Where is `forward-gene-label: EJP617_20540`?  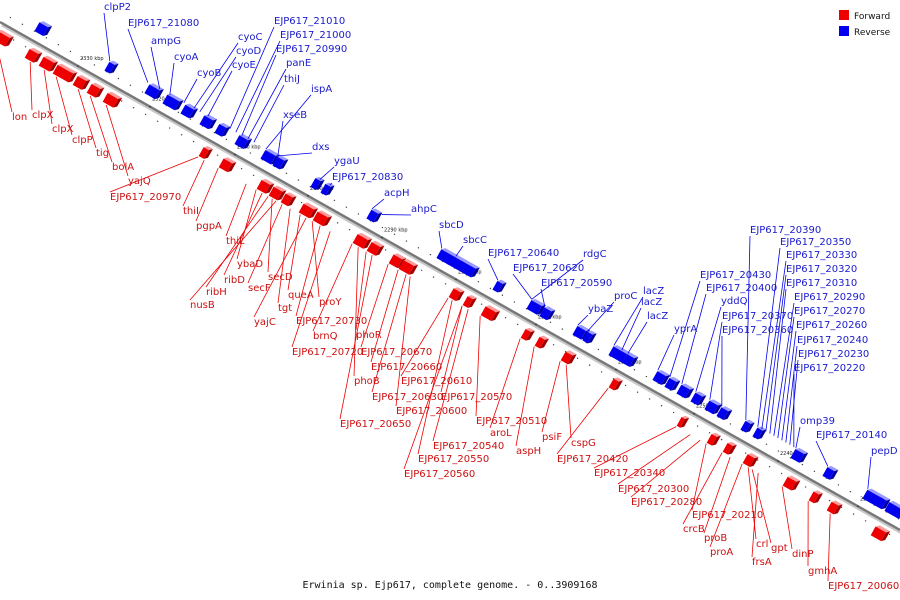
forward-gene-label: EJP617_20540 is located at coordinates (468, 446).